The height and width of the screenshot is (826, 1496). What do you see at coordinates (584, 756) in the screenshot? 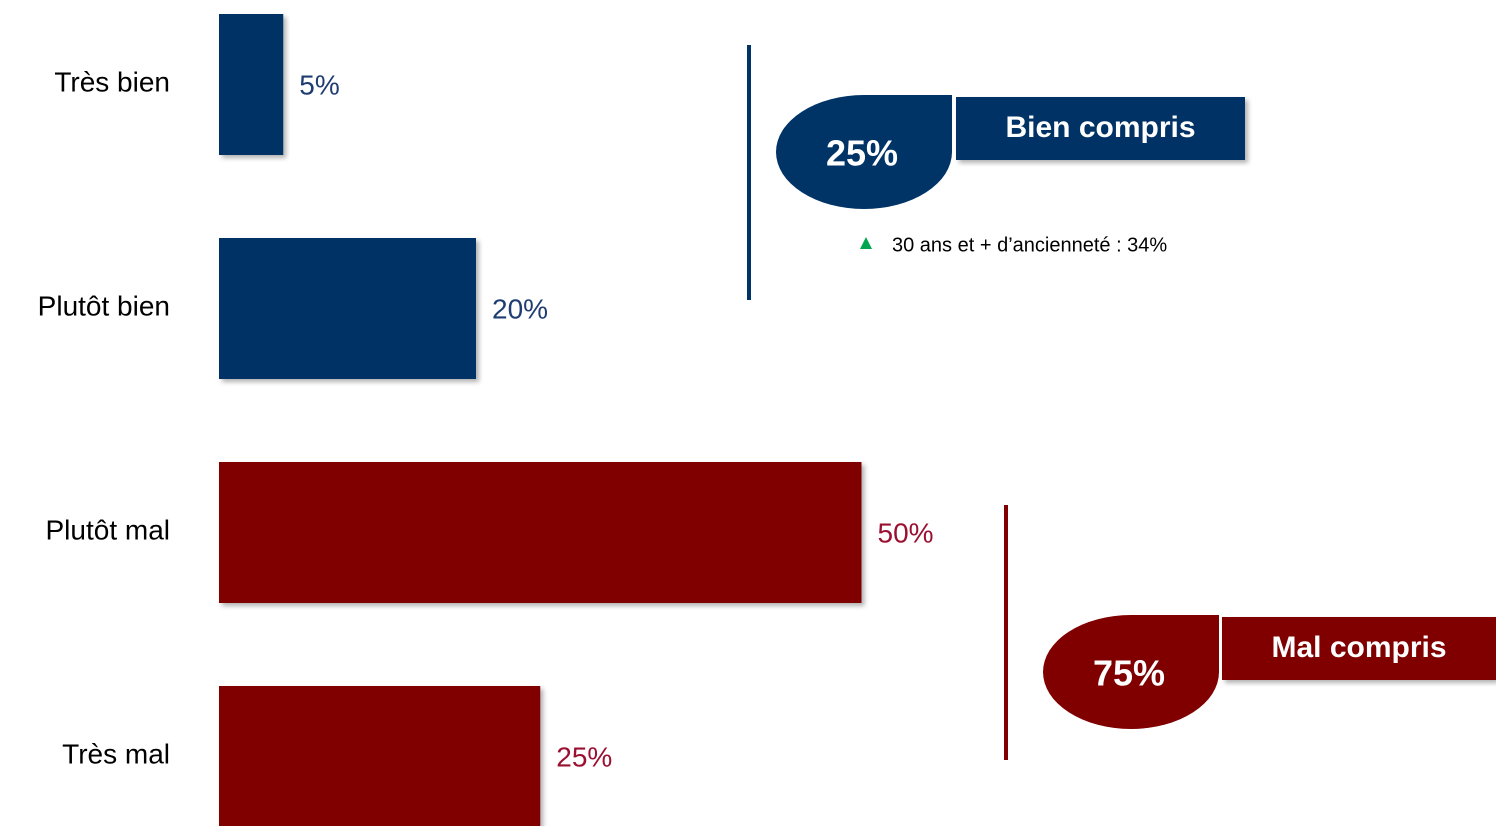
I see `value-label: 25%` at bounding box center [584, 756].